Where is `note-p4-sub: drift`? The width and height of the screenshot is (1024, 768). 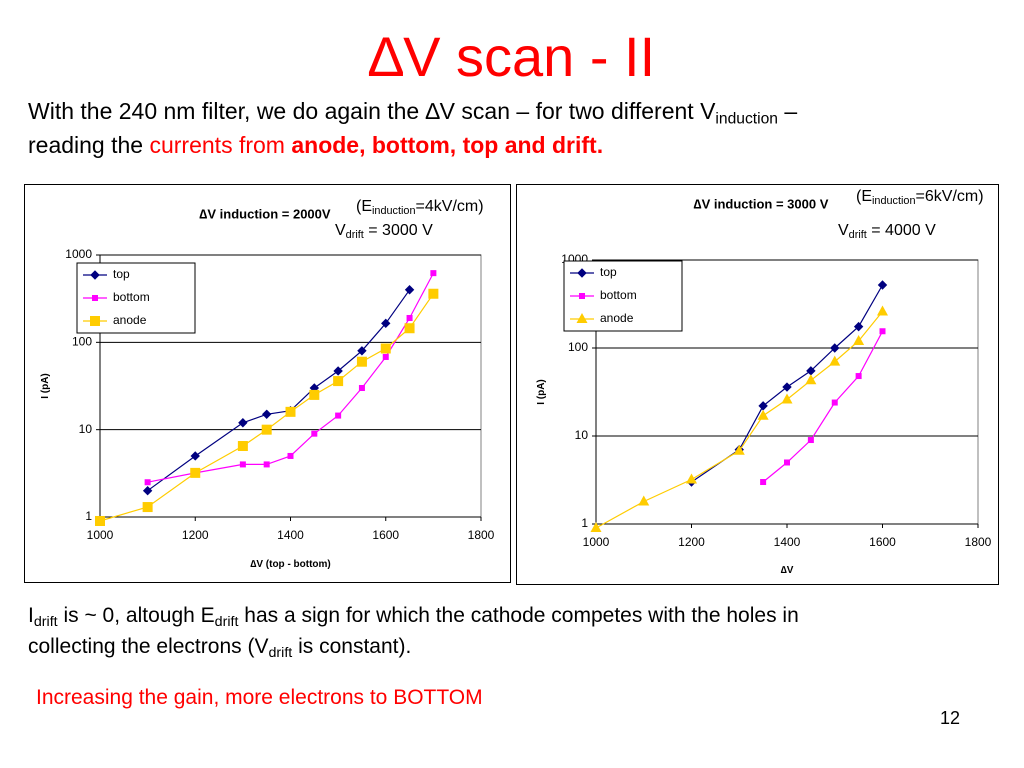
note-p4-sub: drift is located at coordinates (280, 652).